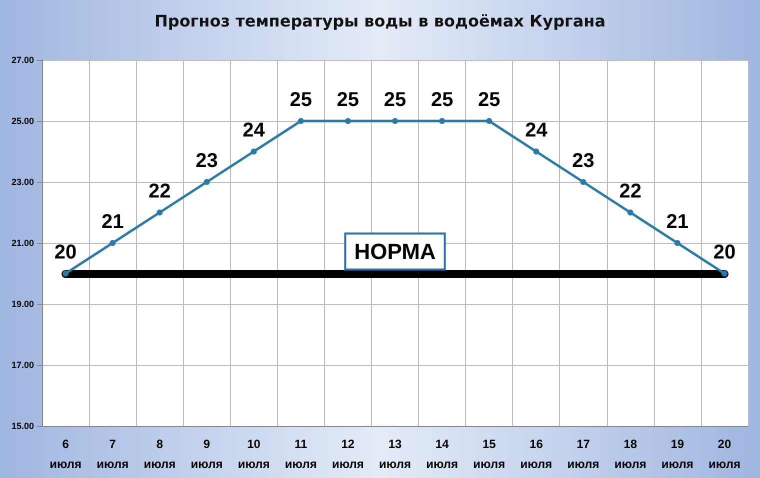  I want to click on x-tick-label: 7 июля, so click(112, 454).